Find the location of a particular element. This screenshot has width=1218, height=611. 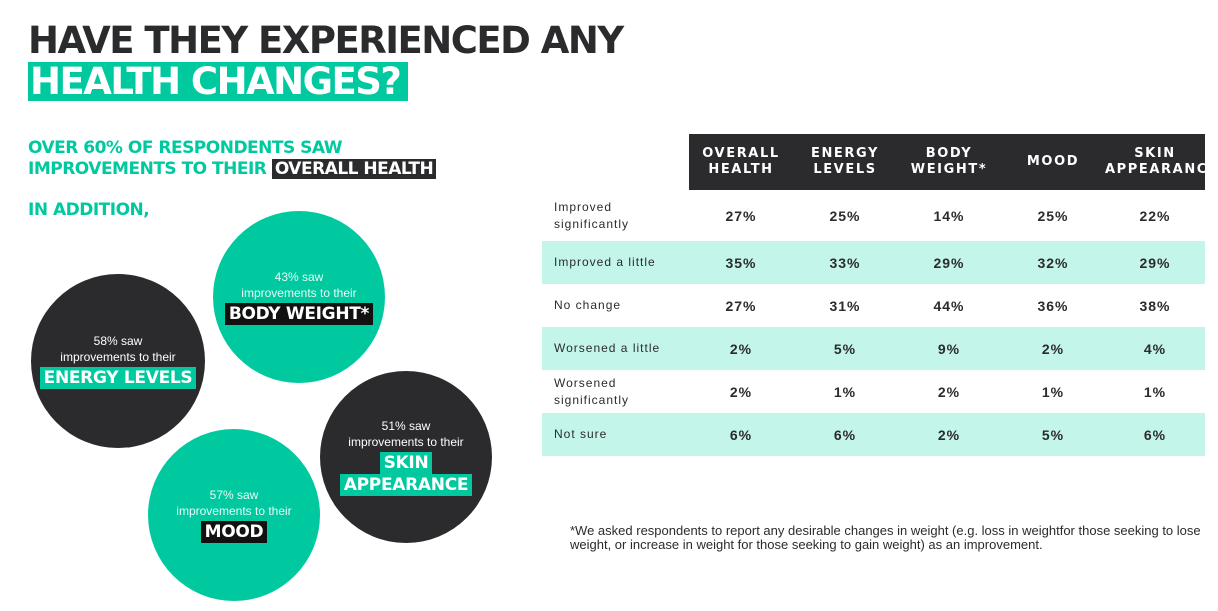

row-label: Improved significantly is located at coordinates (592, 215).